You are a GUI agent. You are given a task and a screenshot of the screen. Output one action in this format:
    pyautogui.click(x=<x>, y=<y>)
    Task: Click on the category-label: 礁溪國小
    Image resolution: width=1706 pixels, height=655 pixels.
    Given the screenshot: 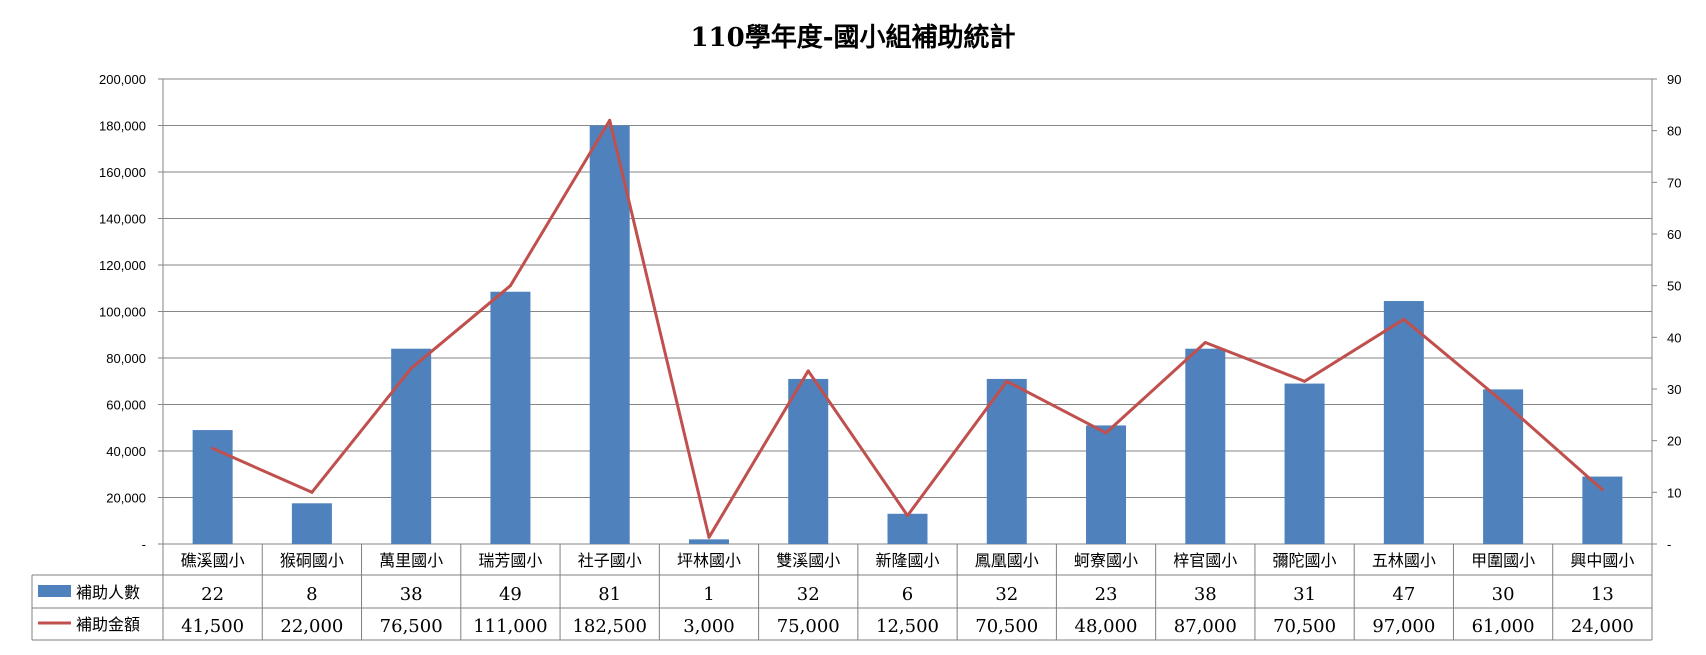 What is the action you would take?
    pyautogui.click(x=213, y=560)
    